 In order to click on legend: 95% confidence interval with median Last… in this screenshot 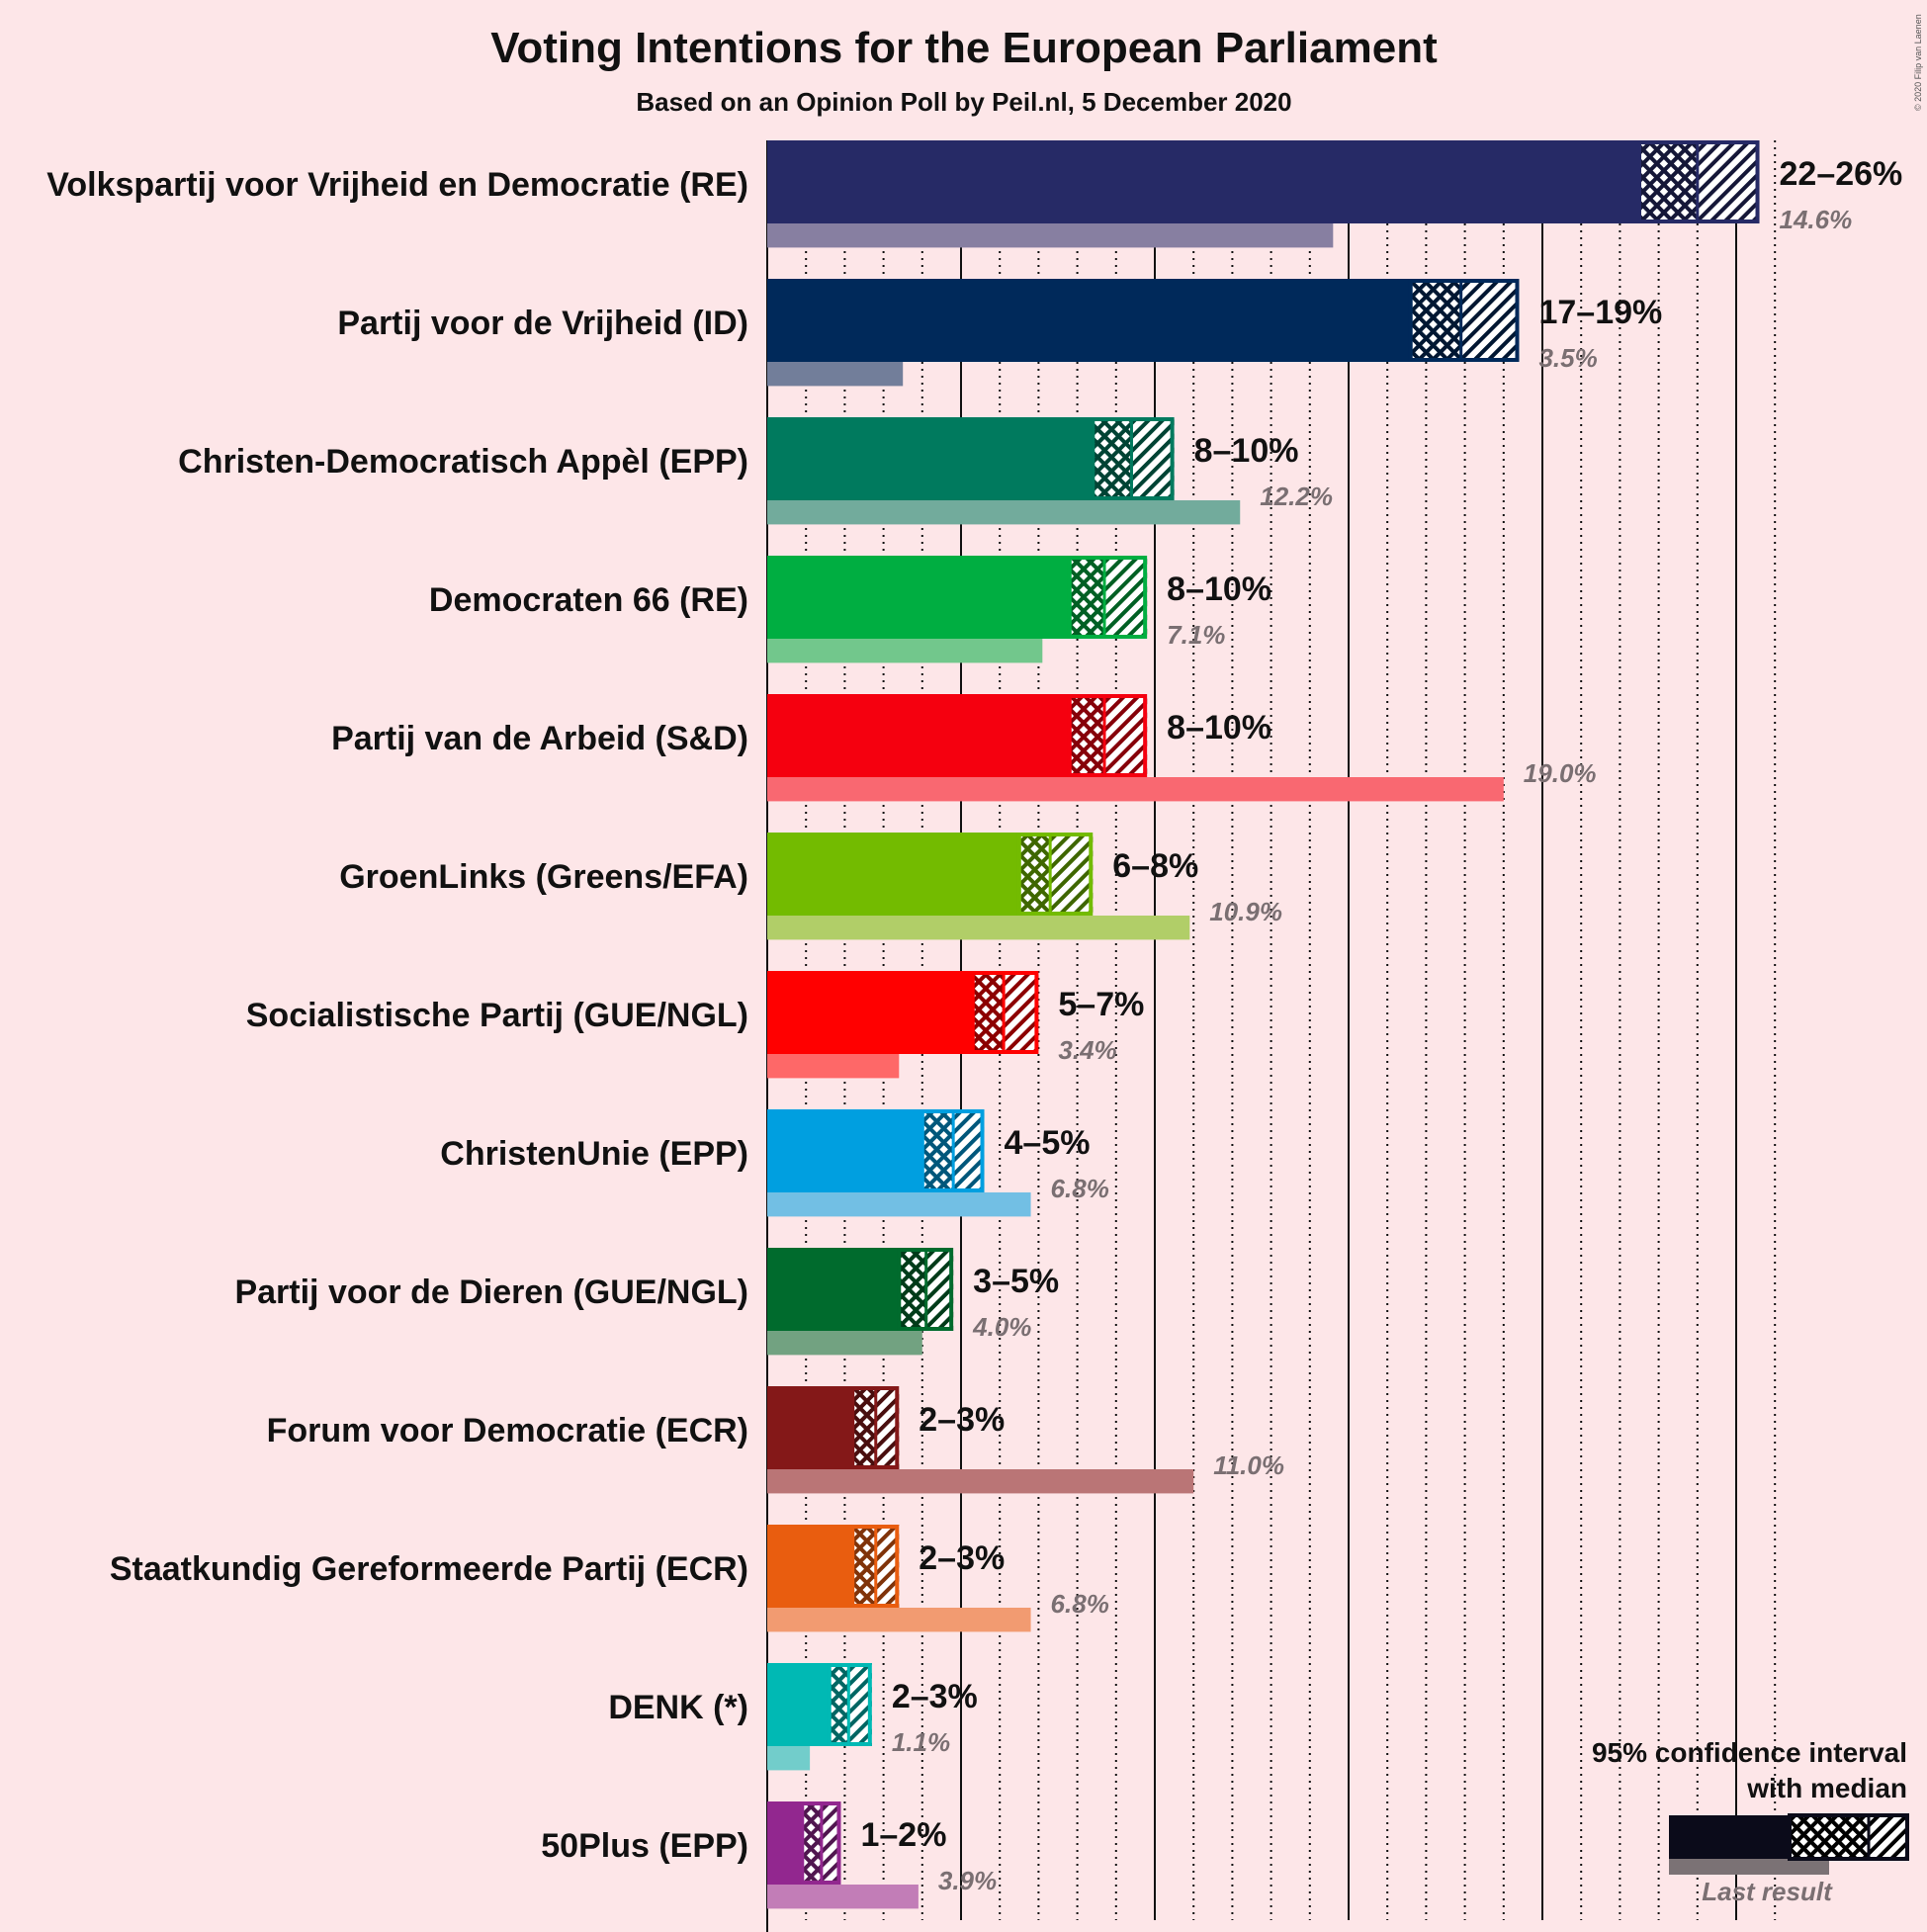, I will do `click(1750, 1821)`.